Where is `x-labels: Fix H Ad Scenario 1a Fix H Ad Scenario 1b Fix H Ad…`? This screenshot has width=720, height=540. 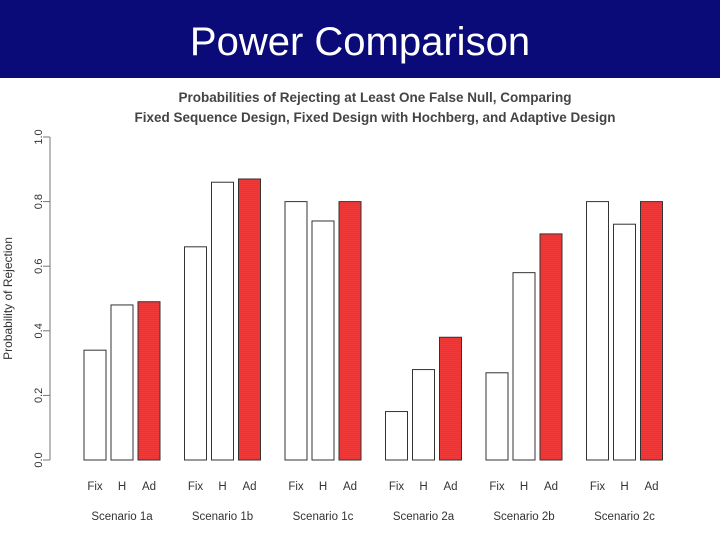 x-labels: Fix H Ad Scenario 1a Fix H Ad Scenario 1b Fix H Ad… is located at coordinates (372, 502).